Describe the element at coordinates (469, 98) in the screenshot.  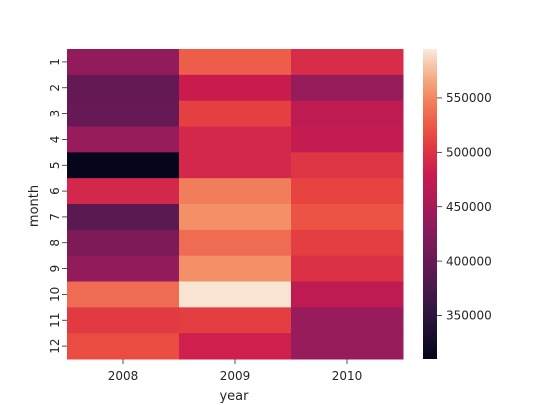
I see `colorbar-tick-label: 550000` at that location.